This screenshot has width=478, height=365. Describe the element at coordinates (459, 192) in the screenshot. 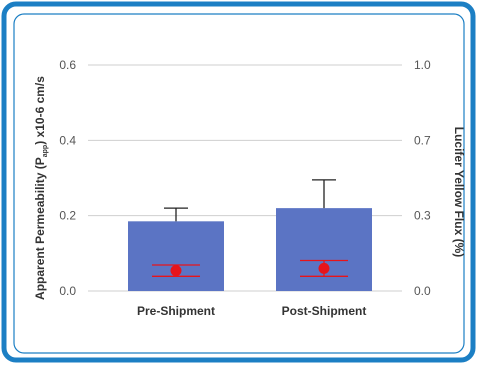

I see `right-axis-title: Lucifer Yellow Flux (%)` at that location.